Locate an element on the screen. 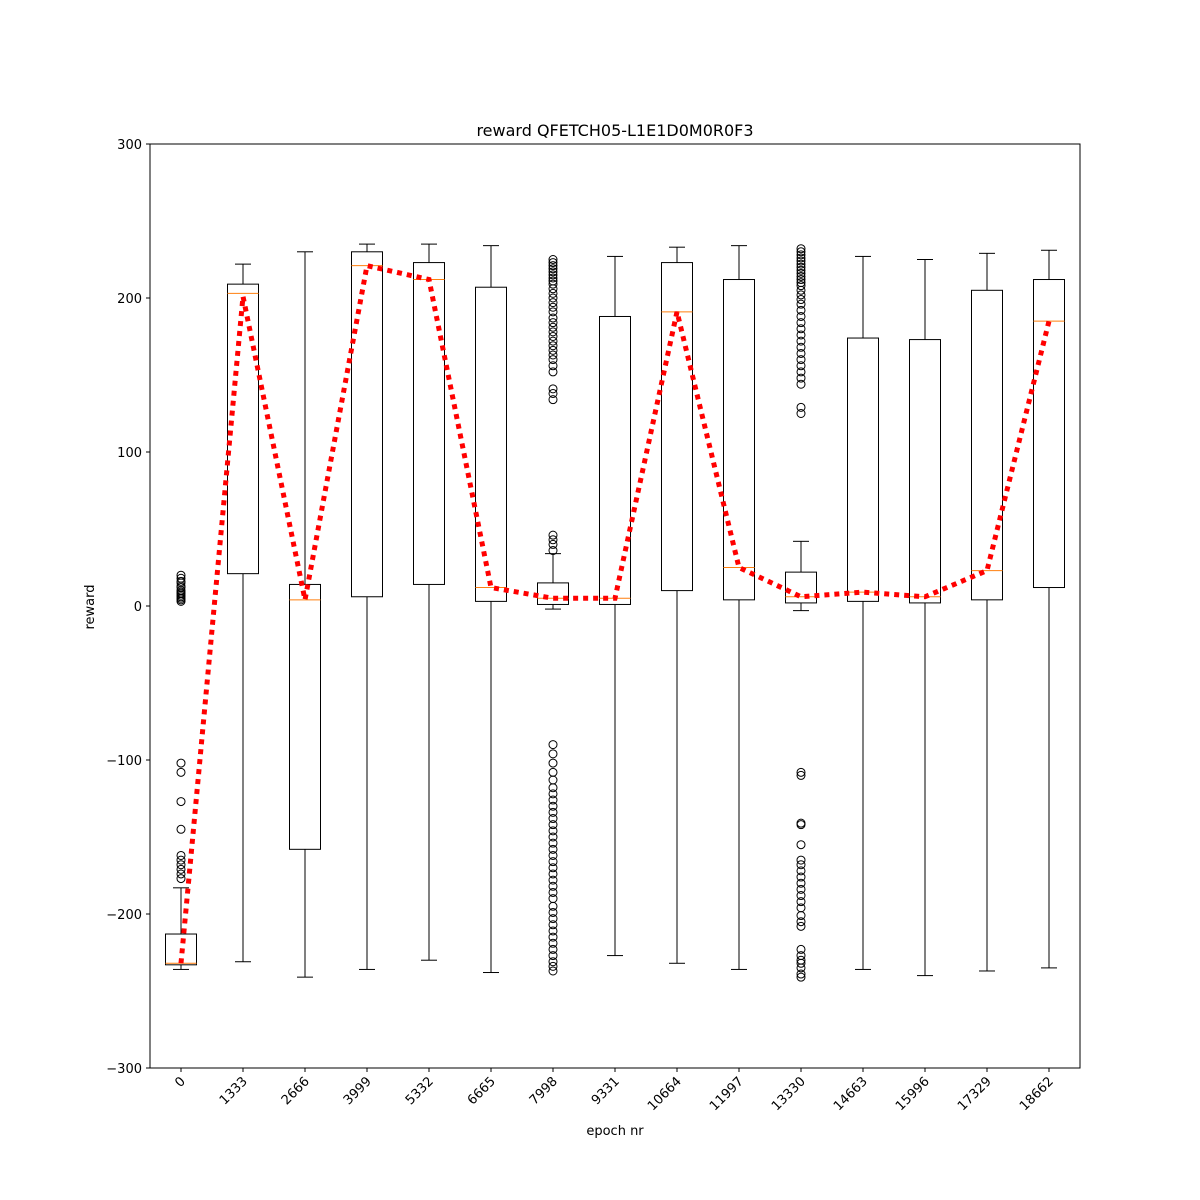 This screenshot has width=1200, height=1200. x-axis-label: epoch nr is located at coordinates (615, 1131).